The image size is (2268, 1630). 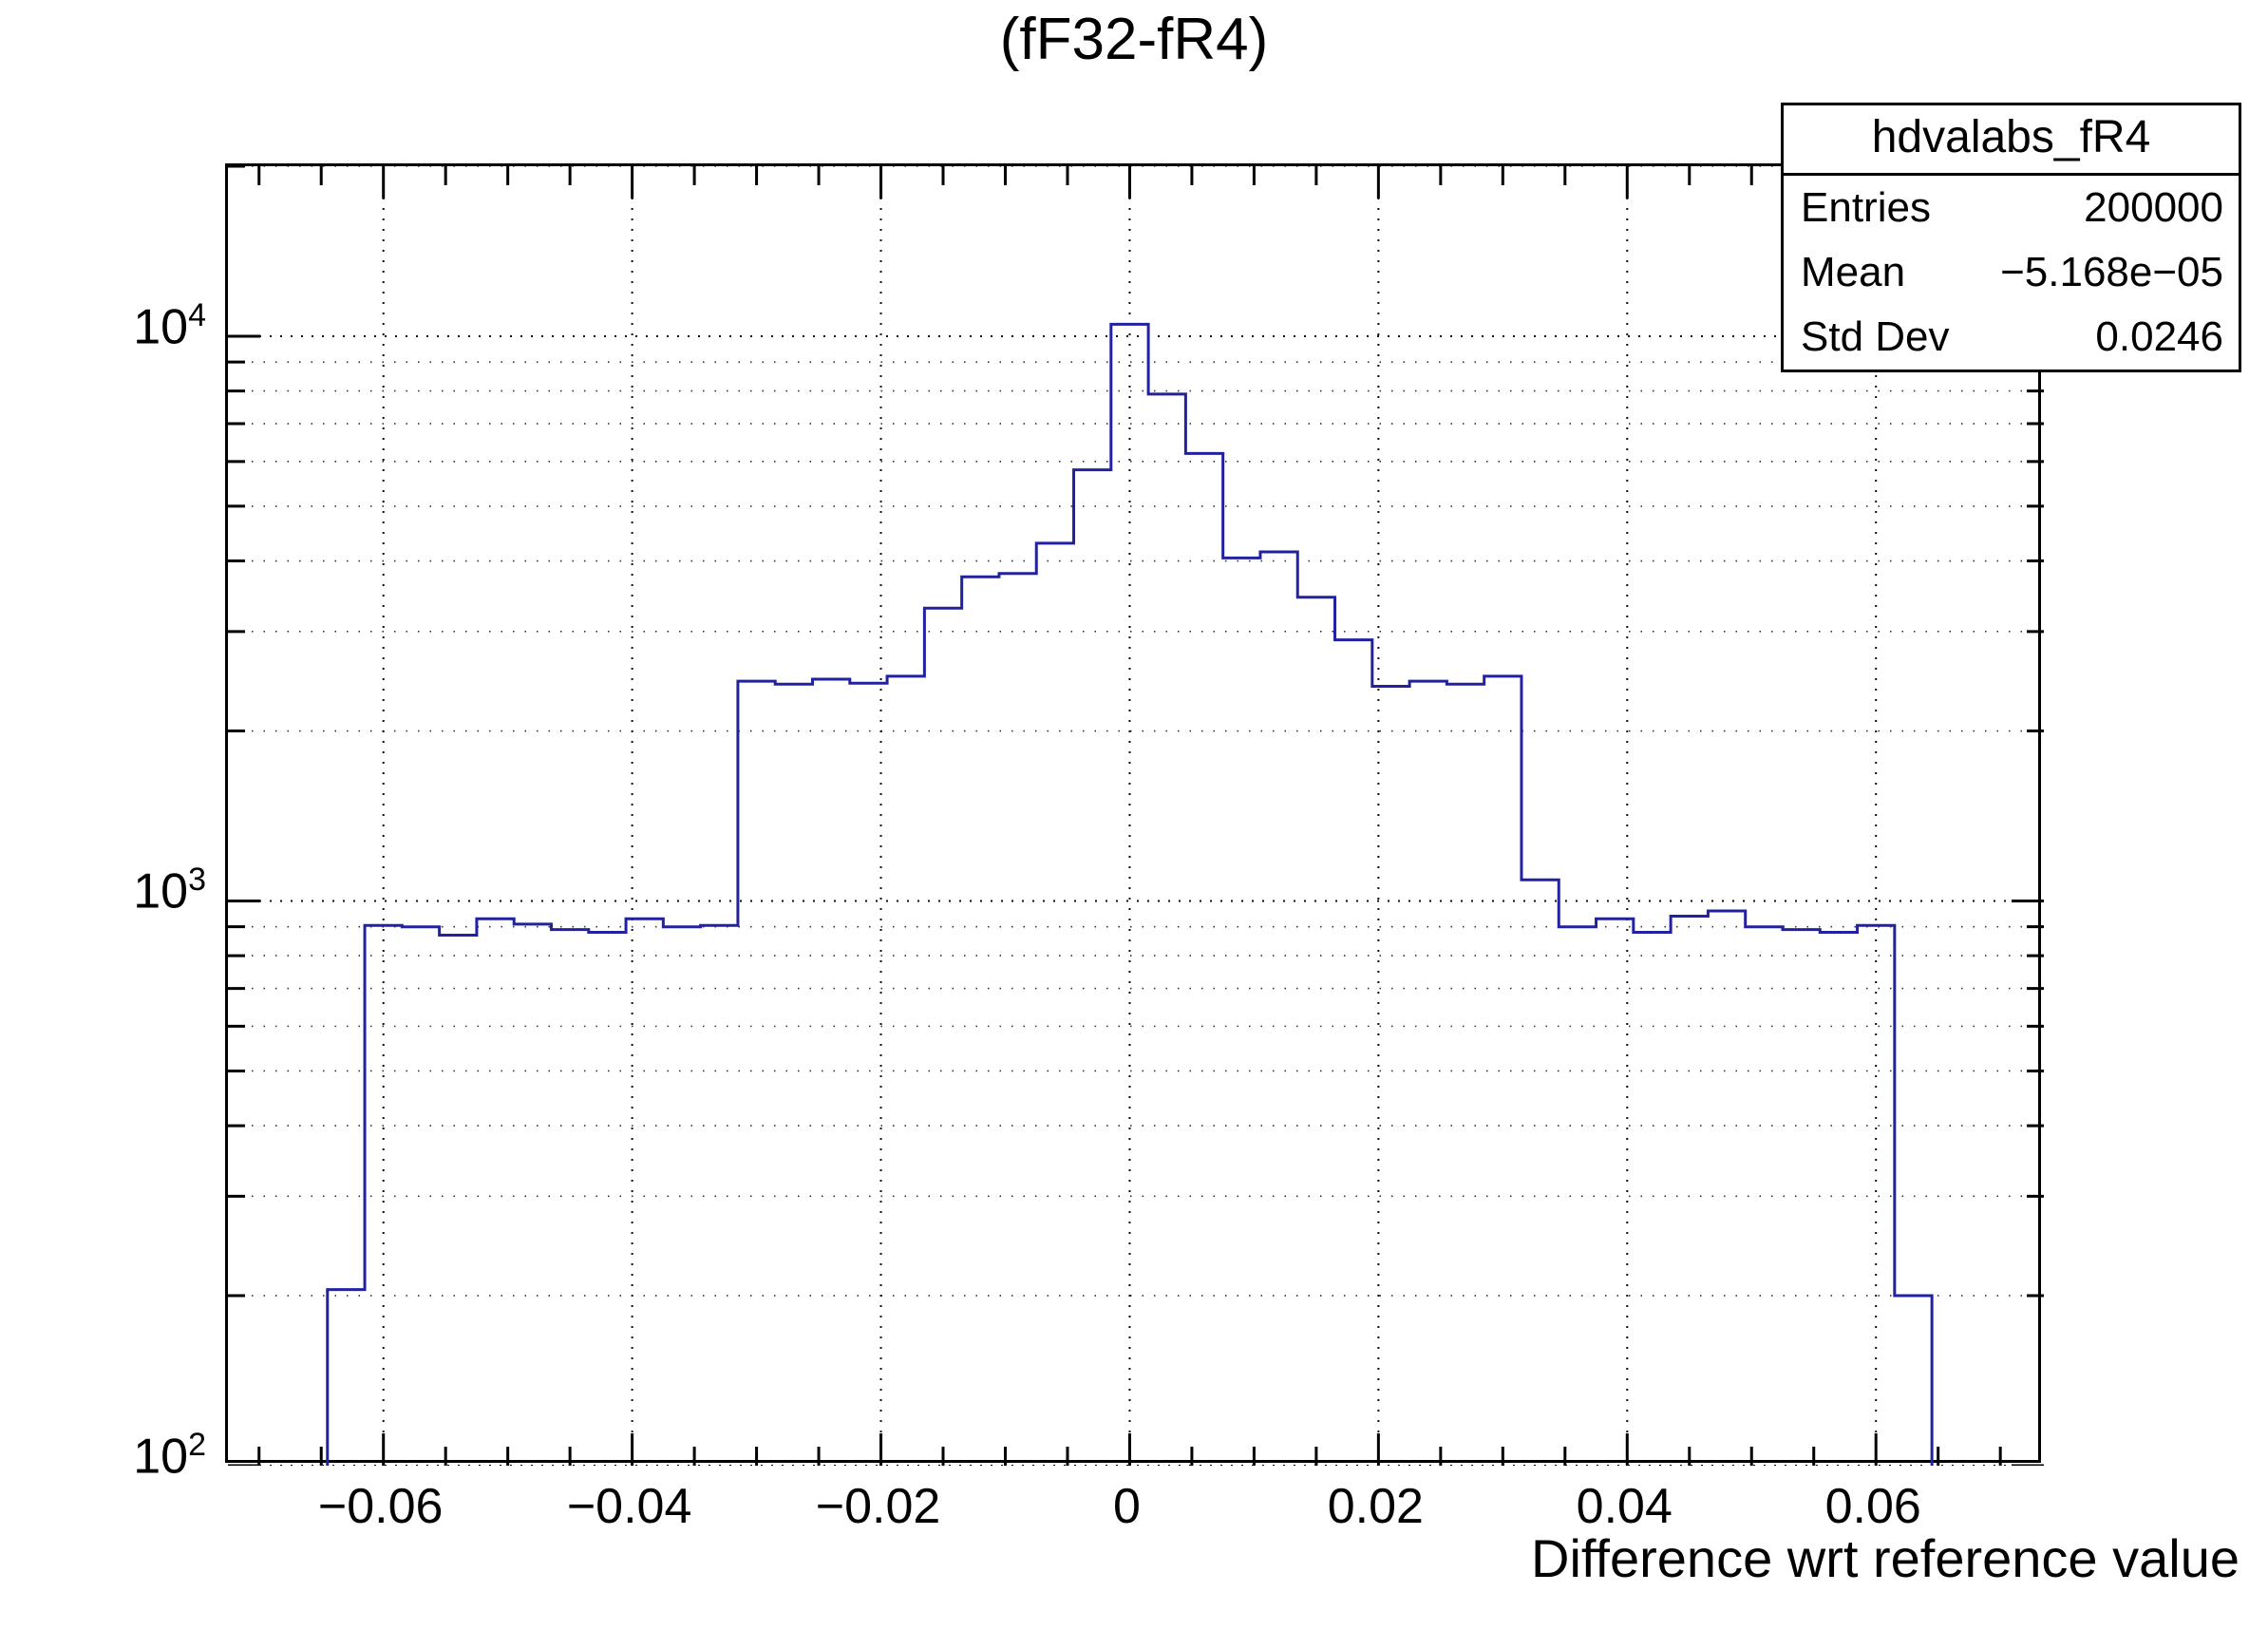 I want to click on statistics-row: Mean −5.168e−05, so click(x=2012, y=272).